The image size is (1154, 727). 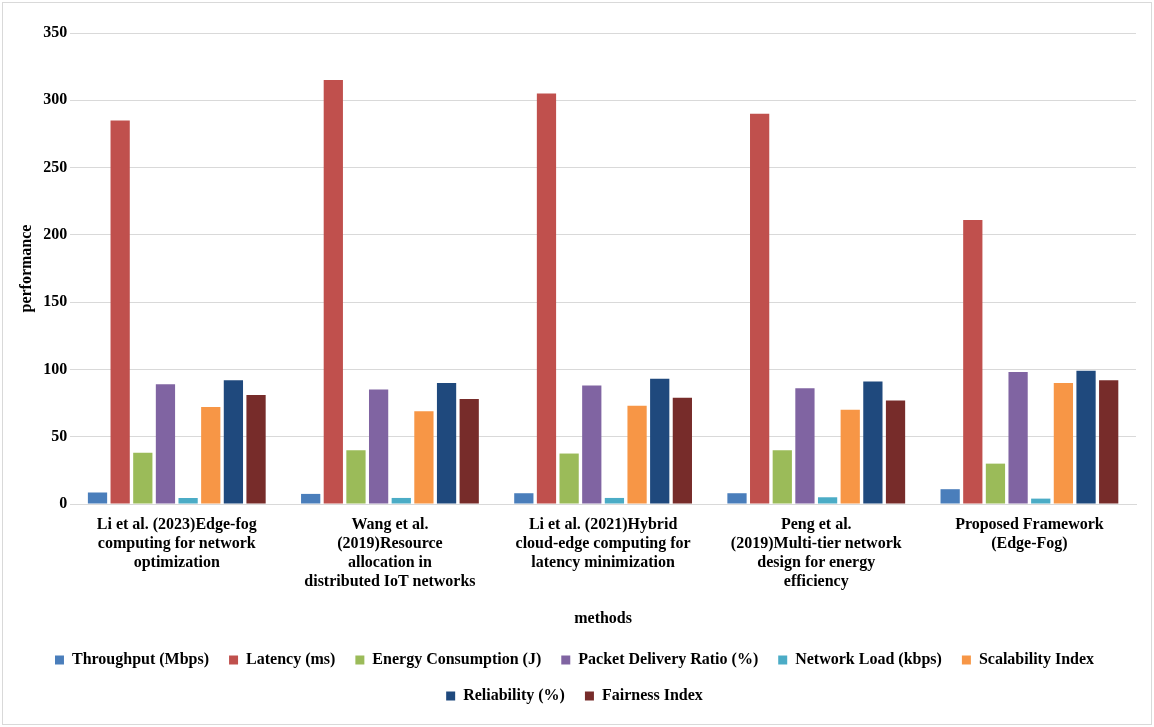 I want to click on y-tick-label: 0, so click(x=63, y=503).